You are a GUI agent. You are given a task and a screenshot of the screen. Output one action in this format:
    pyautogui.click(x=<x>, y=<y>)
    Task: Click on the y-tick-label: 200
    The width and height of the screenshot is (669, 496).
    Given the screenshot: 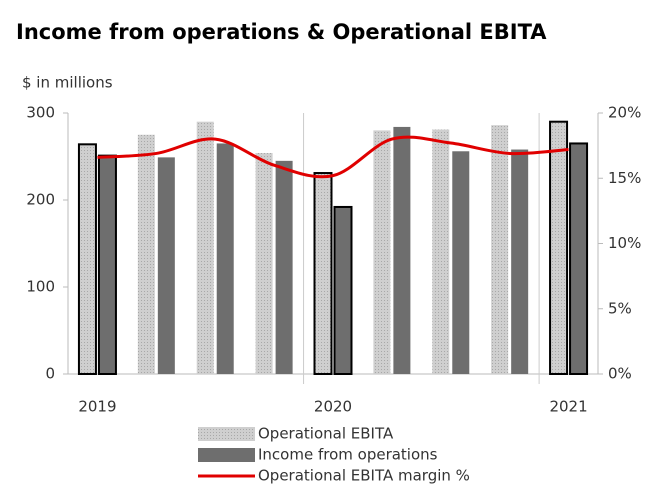 What is the action you would take?
    pyautogui.click(x=40, y=200)
    